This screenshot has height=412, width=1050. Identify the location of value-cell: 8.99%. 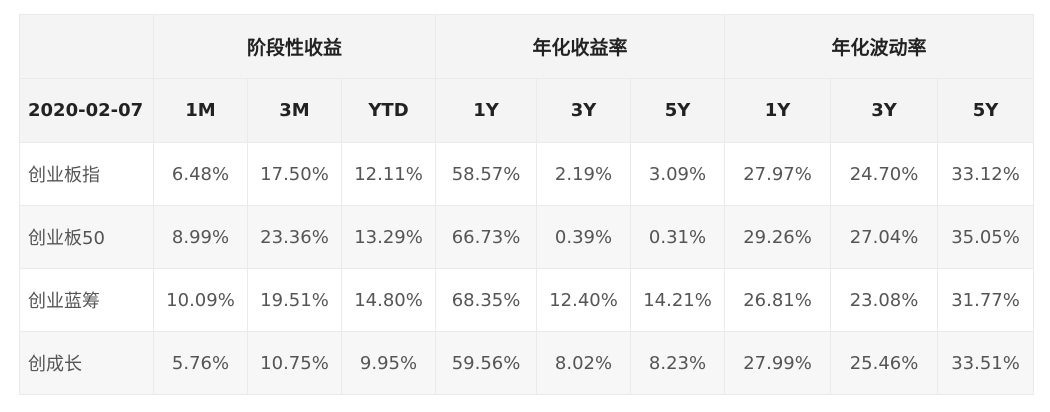
(200, 237).